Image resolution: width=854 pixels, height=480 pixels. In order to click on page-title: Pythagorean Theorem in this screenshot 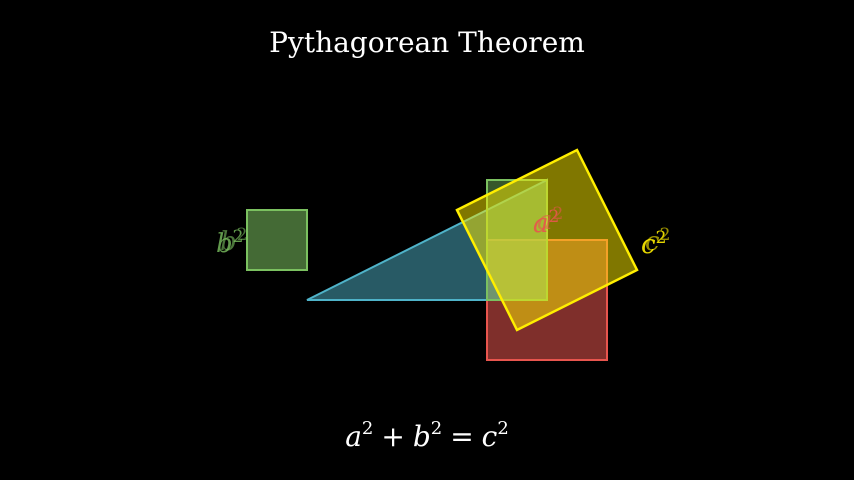, I will do `click(427, 42)`.